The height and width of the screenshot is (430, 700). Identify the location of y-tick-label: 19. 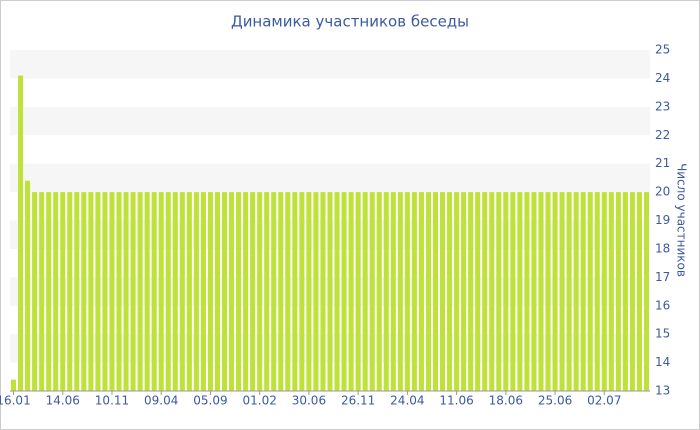
(662, 220).